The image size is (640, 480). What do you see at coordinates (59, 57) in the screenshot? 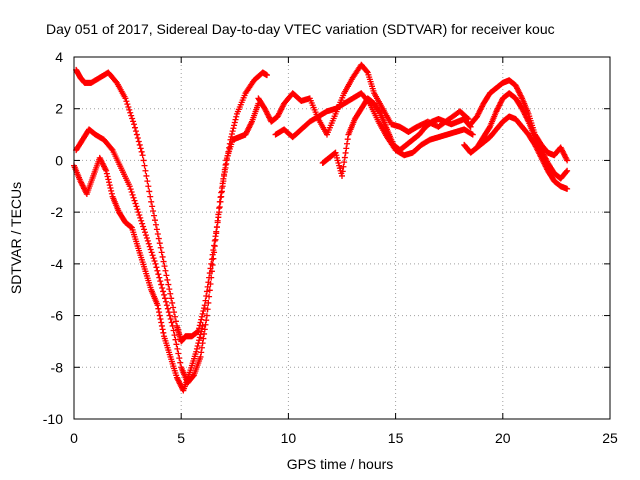
I see `y-tick-label: 4` at bounding box center [59, 57].